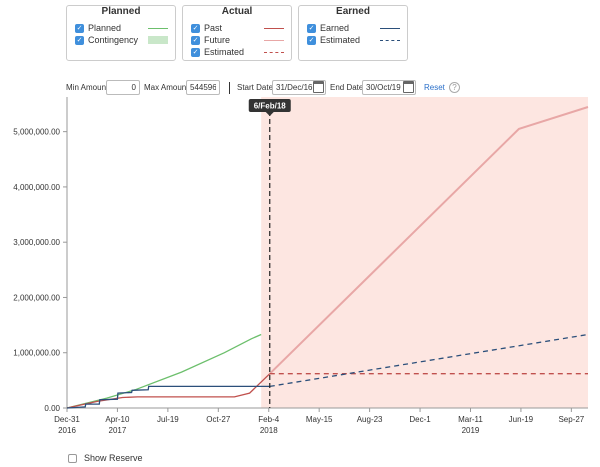  I want to click on show-reserve-label: Show Reserve, so click(113, 458).